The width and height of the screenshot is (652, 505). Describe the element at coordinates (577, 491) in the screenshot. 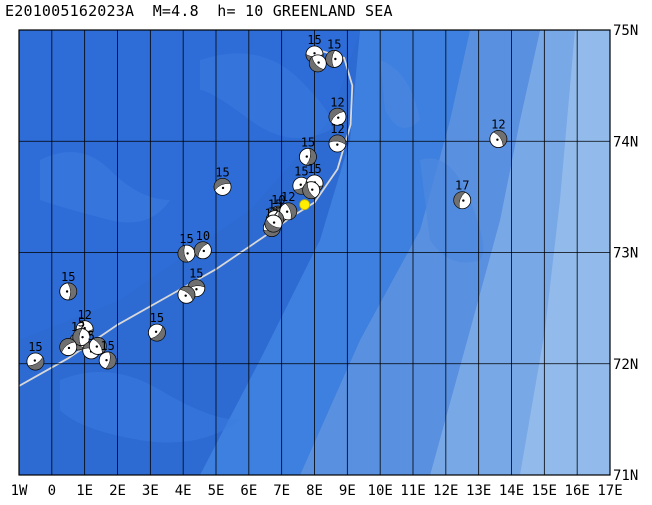

I see `longitude-label: 16E` at that location.